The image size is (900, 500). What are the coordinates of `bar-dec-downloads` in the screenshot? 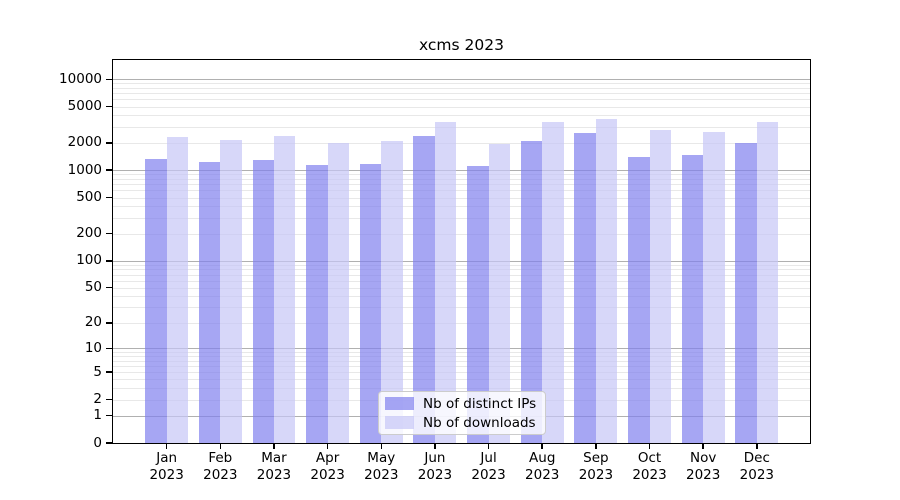 It's located at (767, 282).